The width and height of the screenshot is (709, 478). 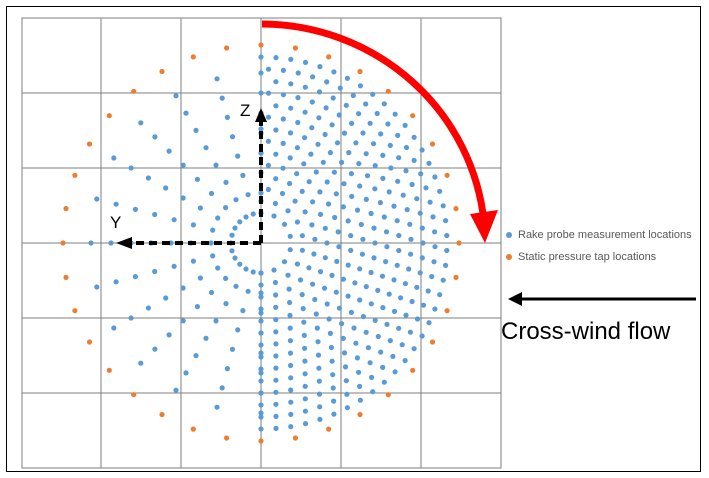 I want to click on legend-item-tap: Static pressure tap locations, so click(x=599, y=257).